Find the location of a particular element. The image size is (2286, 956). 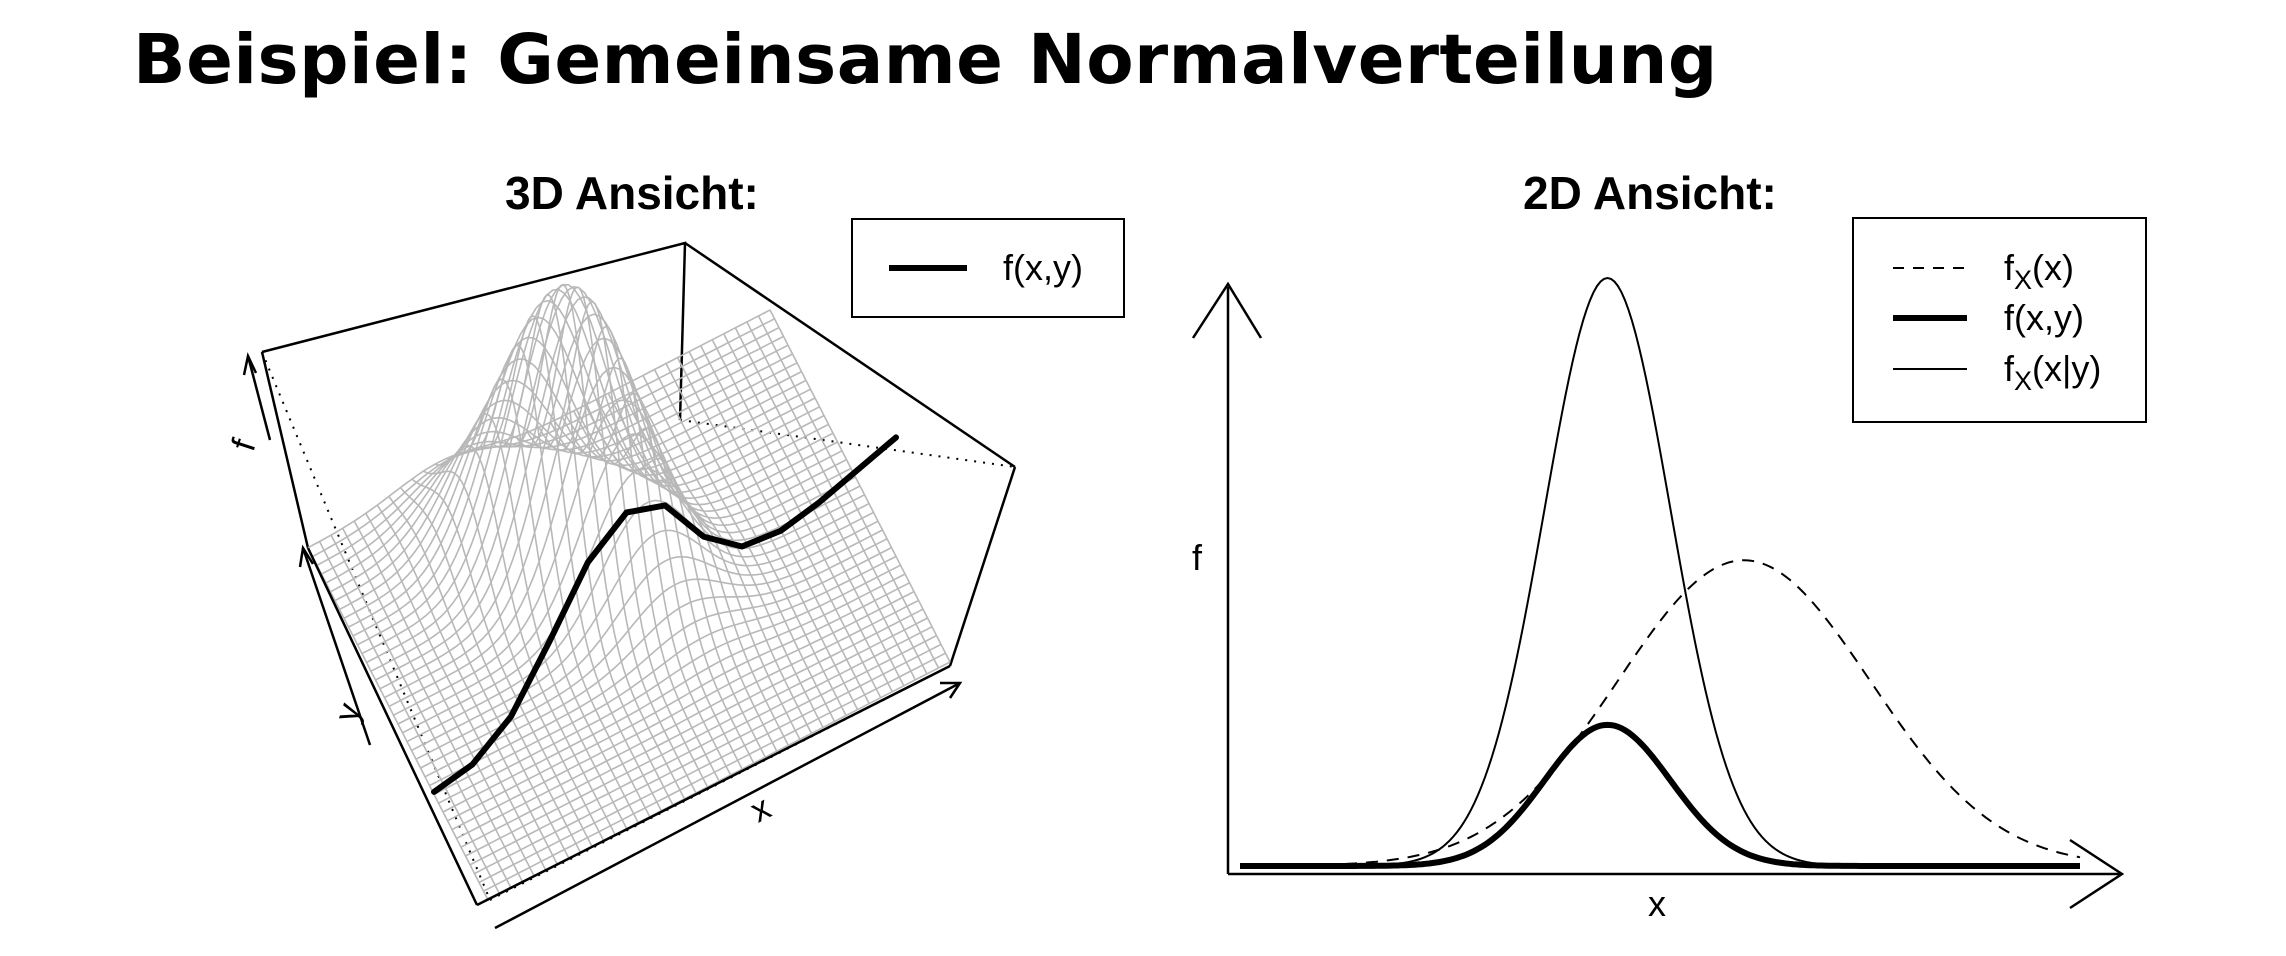

axis-label-y: y is located at coordinates (347, 713).